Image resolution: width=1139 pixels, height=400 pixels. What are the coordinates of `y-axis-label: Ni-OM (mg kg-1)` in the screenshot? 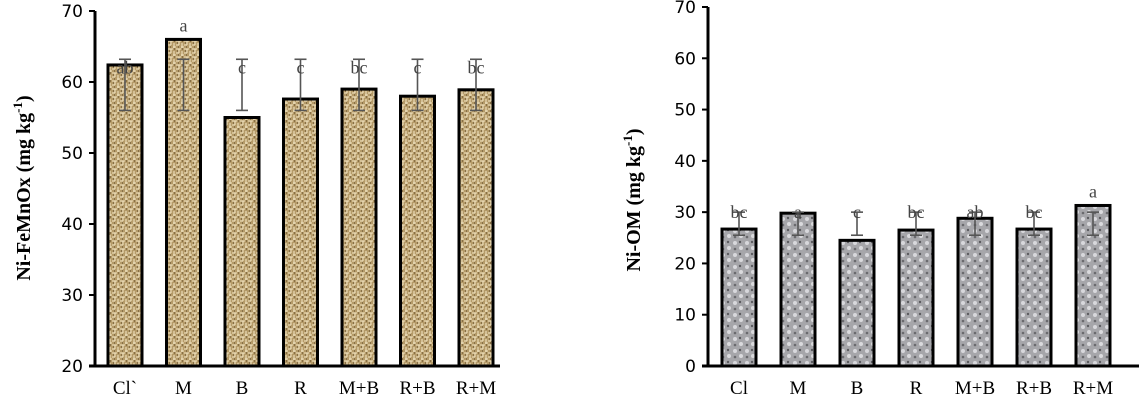 It's located at (632, 199).